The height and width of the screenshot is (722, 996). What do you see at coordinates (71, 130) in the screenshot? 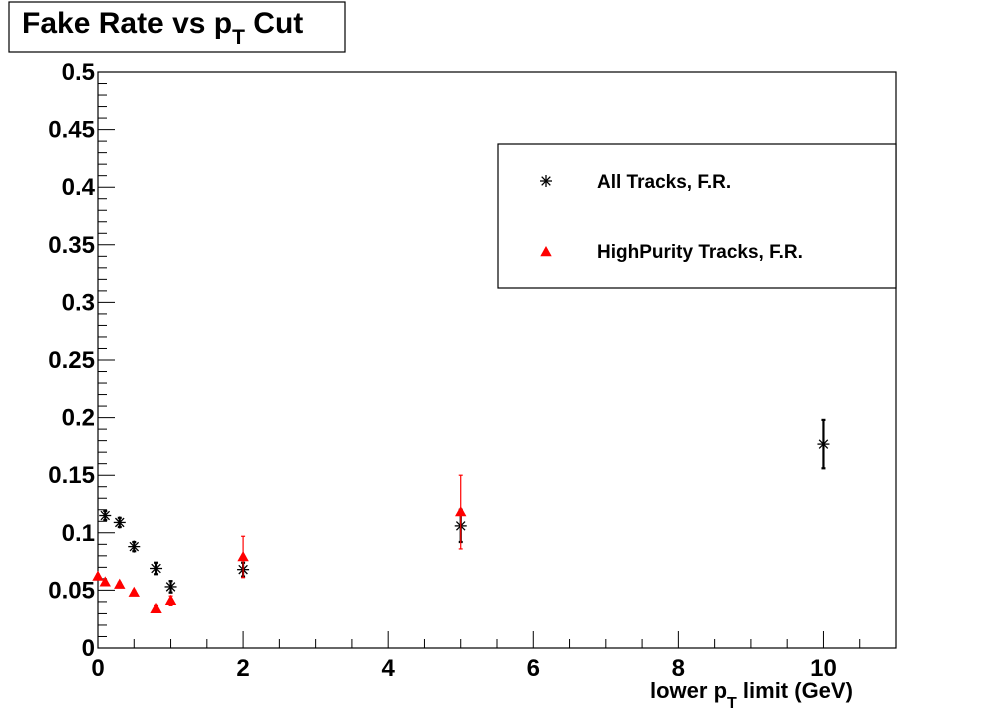
I see `y-tick-label: 0.45` at bounding box center [71, 130].